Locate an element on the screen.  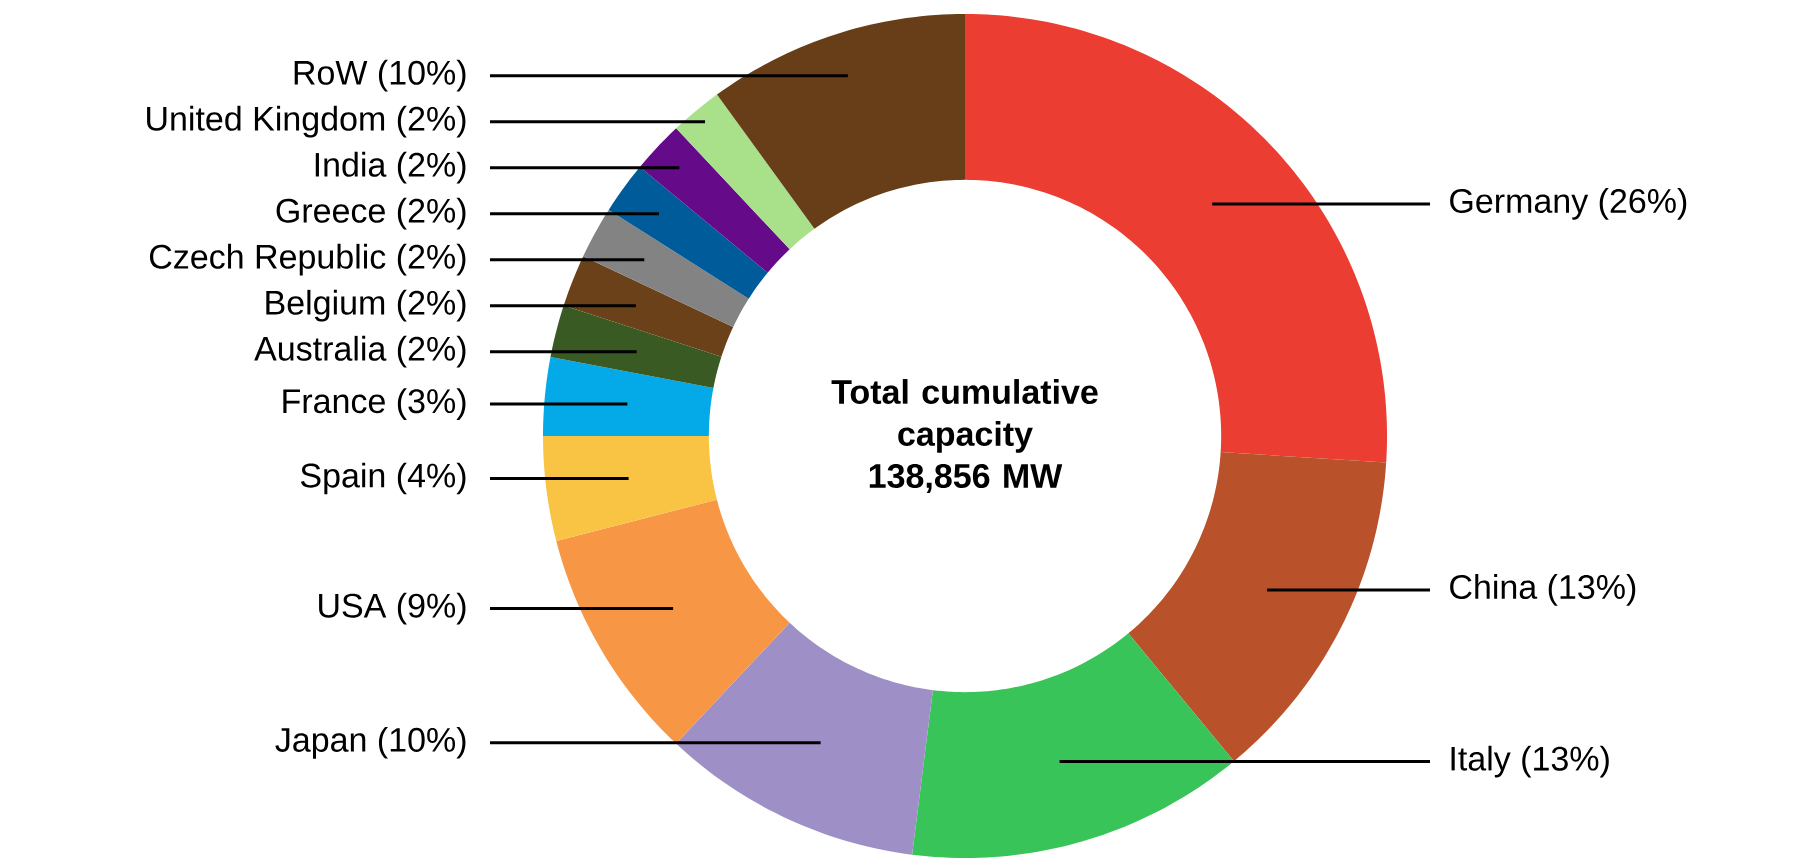
slice-label: United Kingdom (2%) is located at coordinates (306, 121).